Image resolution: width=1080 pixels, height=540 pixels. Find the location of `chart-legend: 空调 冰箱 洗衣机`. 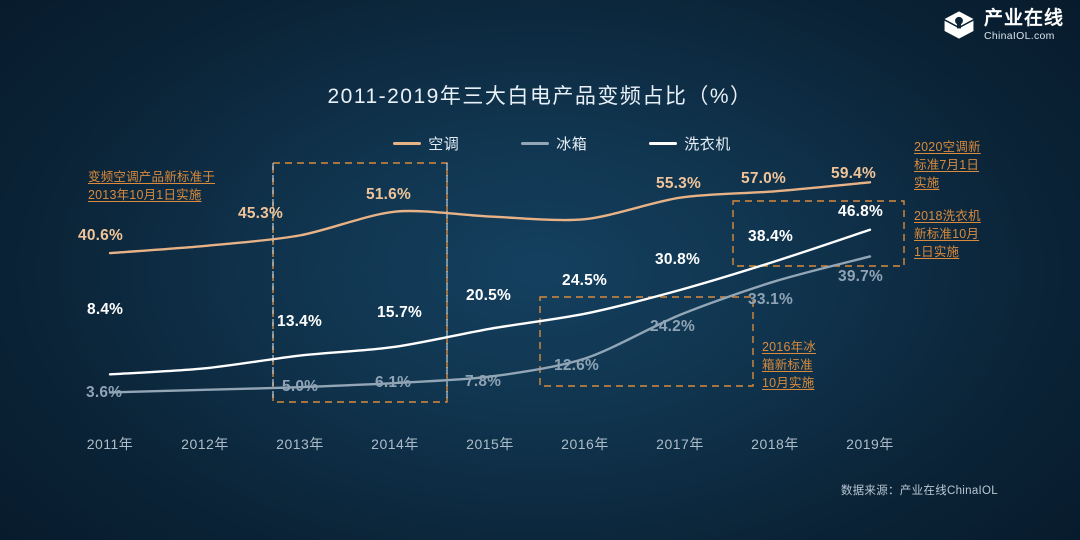

chart-legend: 空调 冰箱 洗衣机 is located at coordinates (540, 143).